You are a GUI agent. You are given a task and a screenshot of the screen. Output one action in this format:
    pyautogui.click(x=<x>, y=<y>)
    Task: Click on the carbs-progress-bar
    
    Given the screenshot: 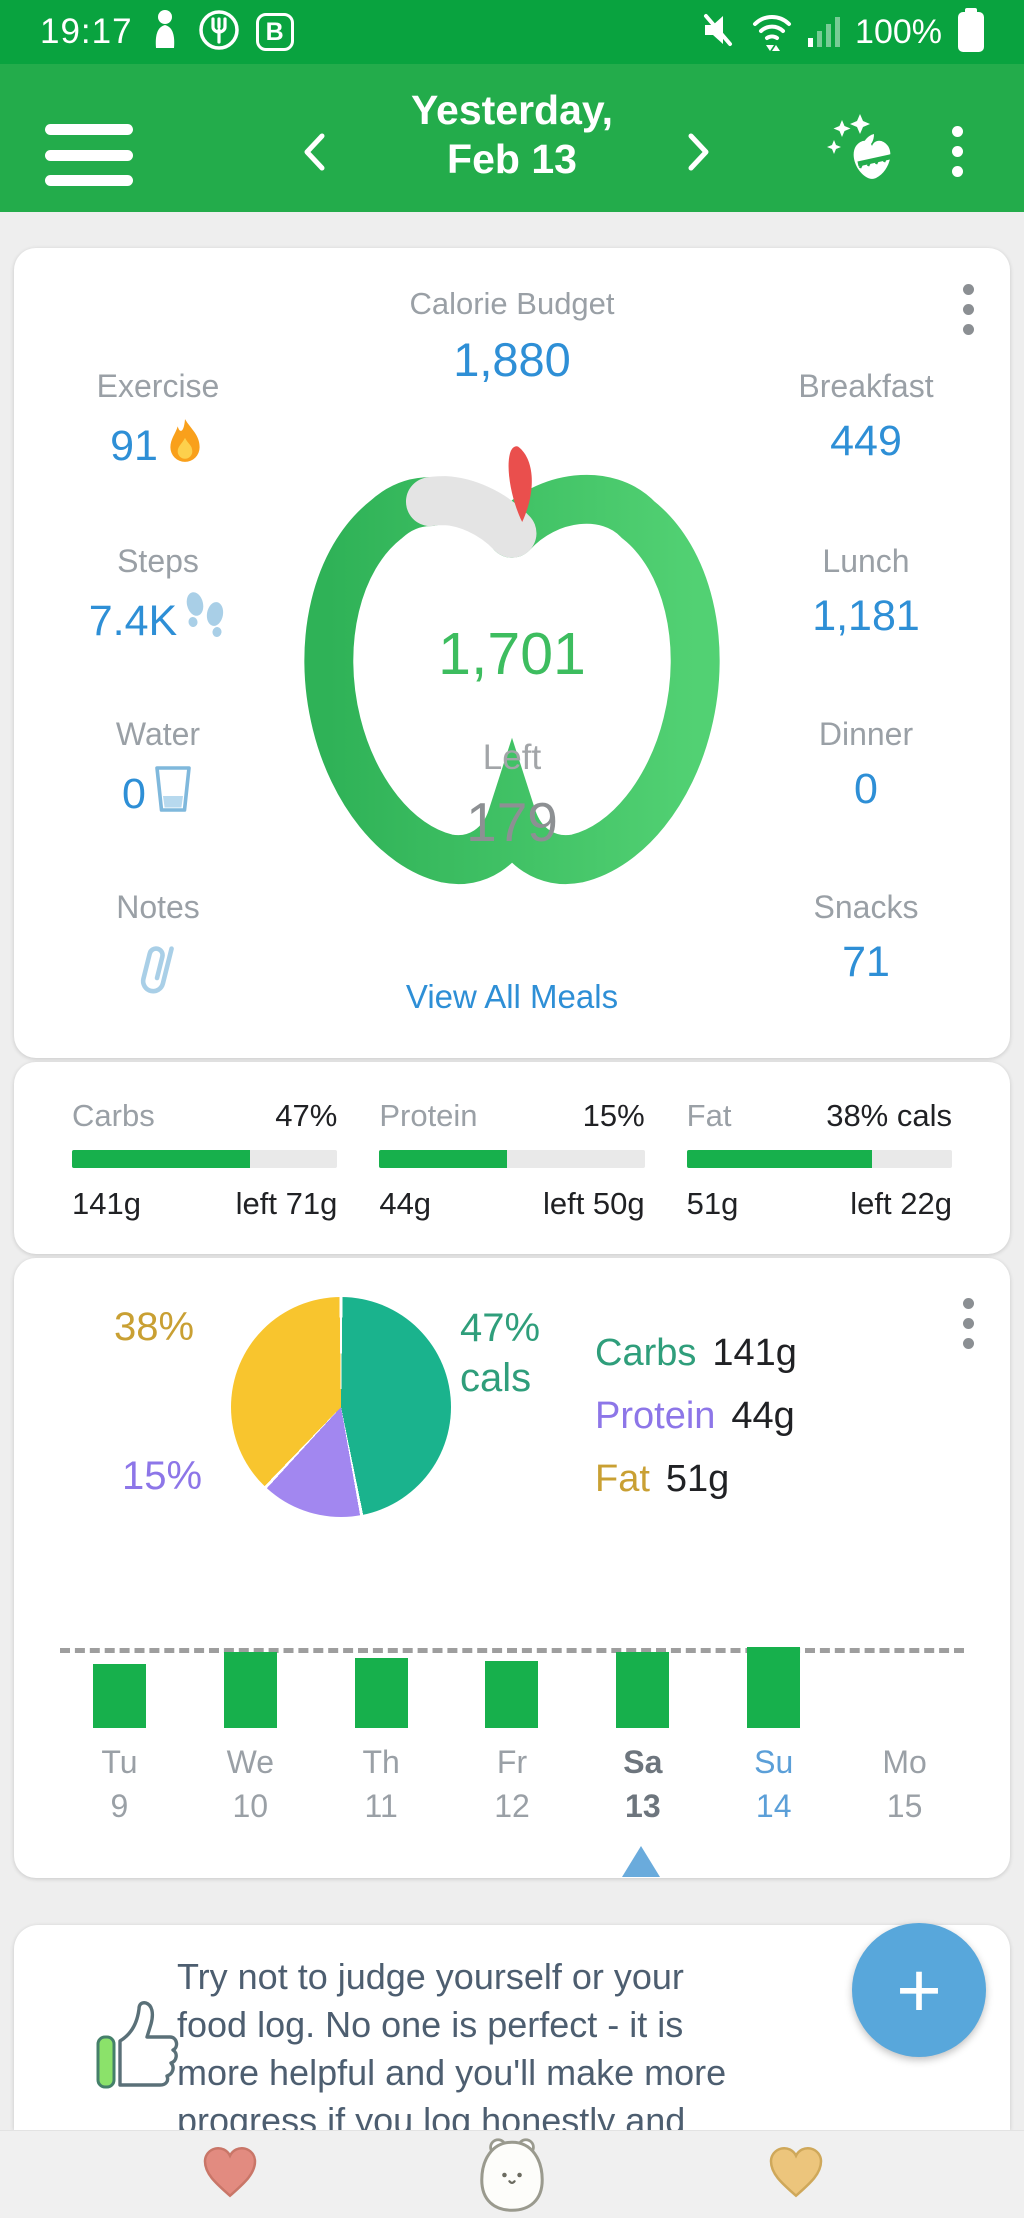 What is the action you would take?
    pyautogui.click(x=205, y=1159)
    